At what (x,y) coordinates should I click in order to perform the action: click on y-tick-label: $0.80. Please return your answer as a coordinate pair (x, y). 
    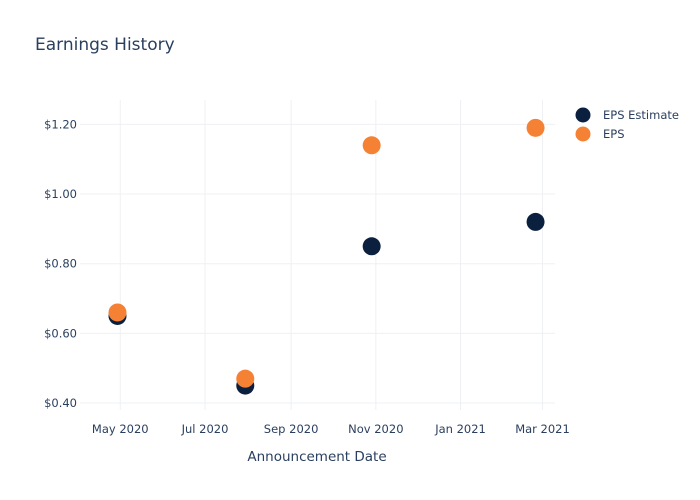
    Looking at the image, I should click on (60, 264).